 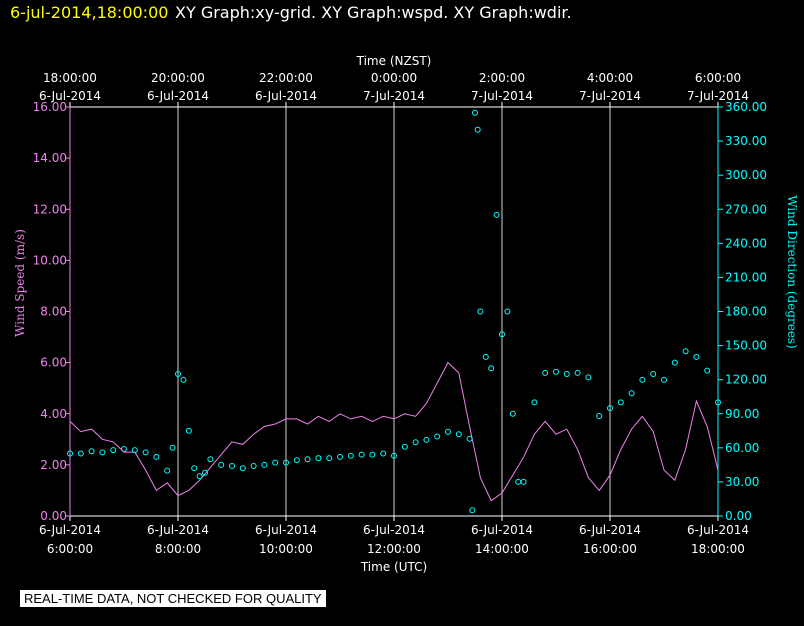 What do you see at coordinates (53, 465) in the screenshot?
I see `left-tick-label: 2.00` at bounding box center [53, 465].